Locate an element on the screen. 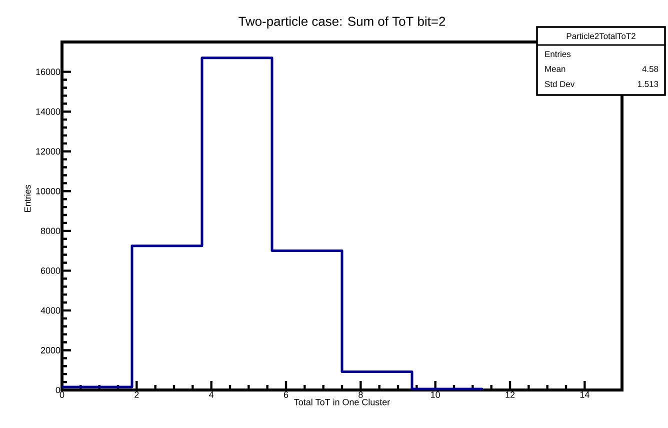  x-axis-title: Total ToT in One Cluster is located at coordinates (342, 402).